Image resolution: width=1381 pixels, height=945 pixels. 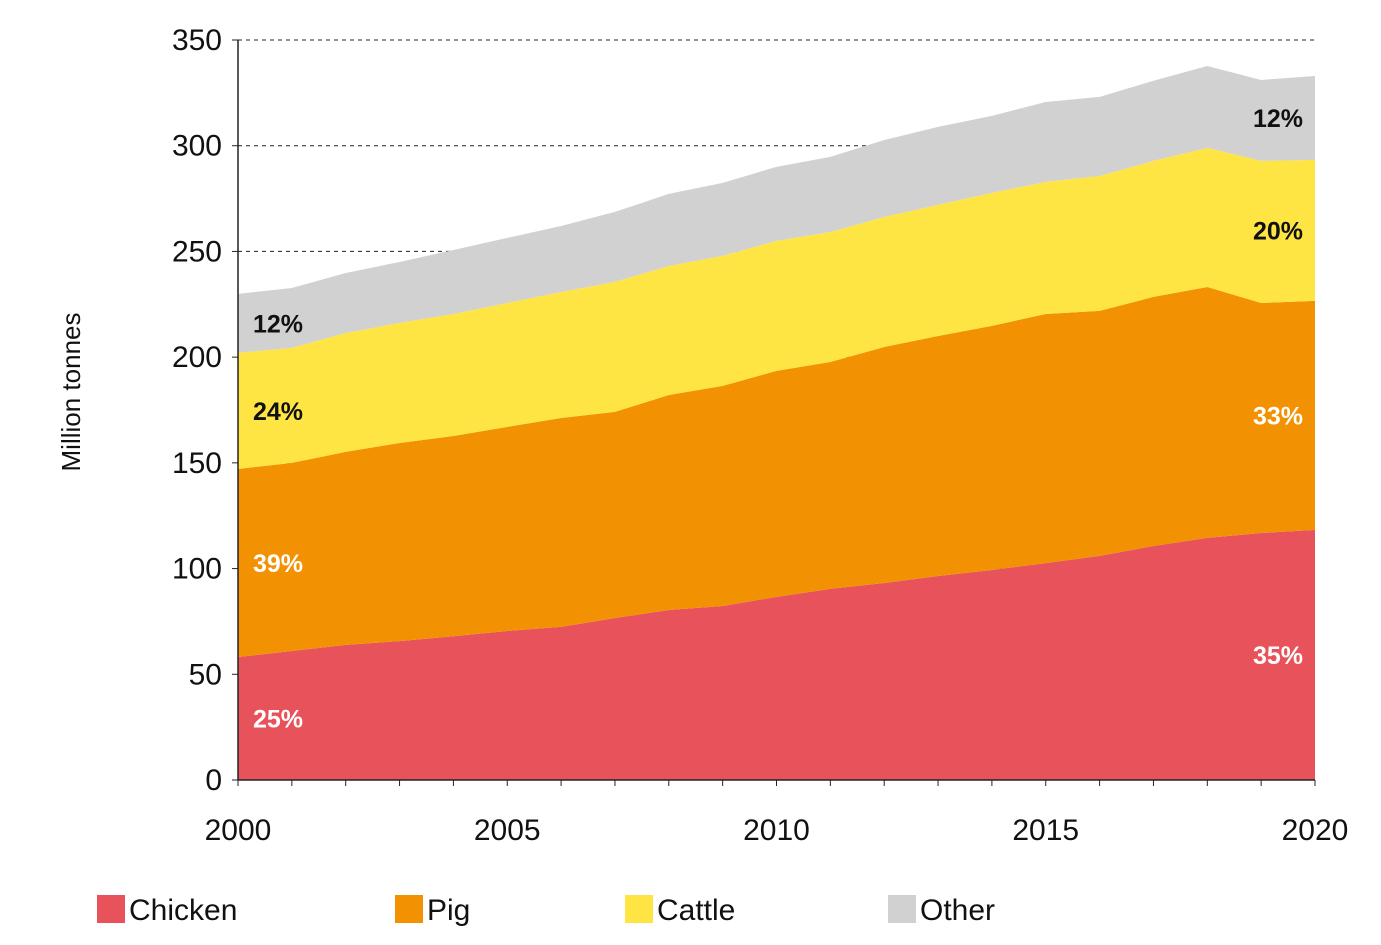 What do you see at coordinates (1278, 416) in the screenshot?
I see `share-label-pig-end: 33%` at bounding box center [1278, 416].